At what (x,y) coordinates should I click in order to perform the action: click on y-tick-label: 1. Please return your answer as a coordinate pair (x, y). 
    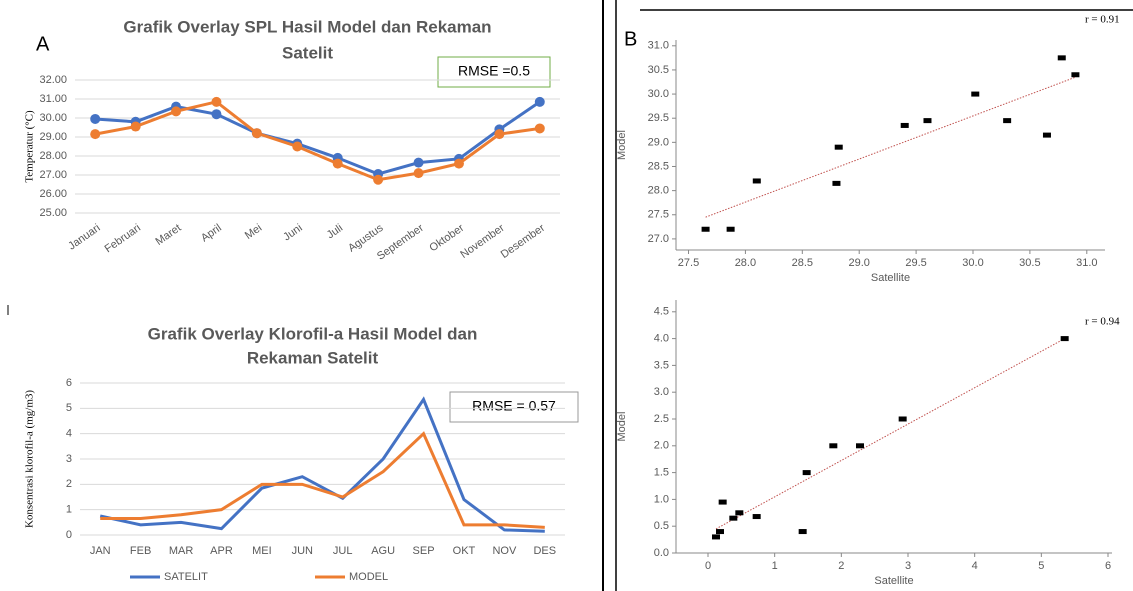
    Looking at the image, I should click on (69, 510).